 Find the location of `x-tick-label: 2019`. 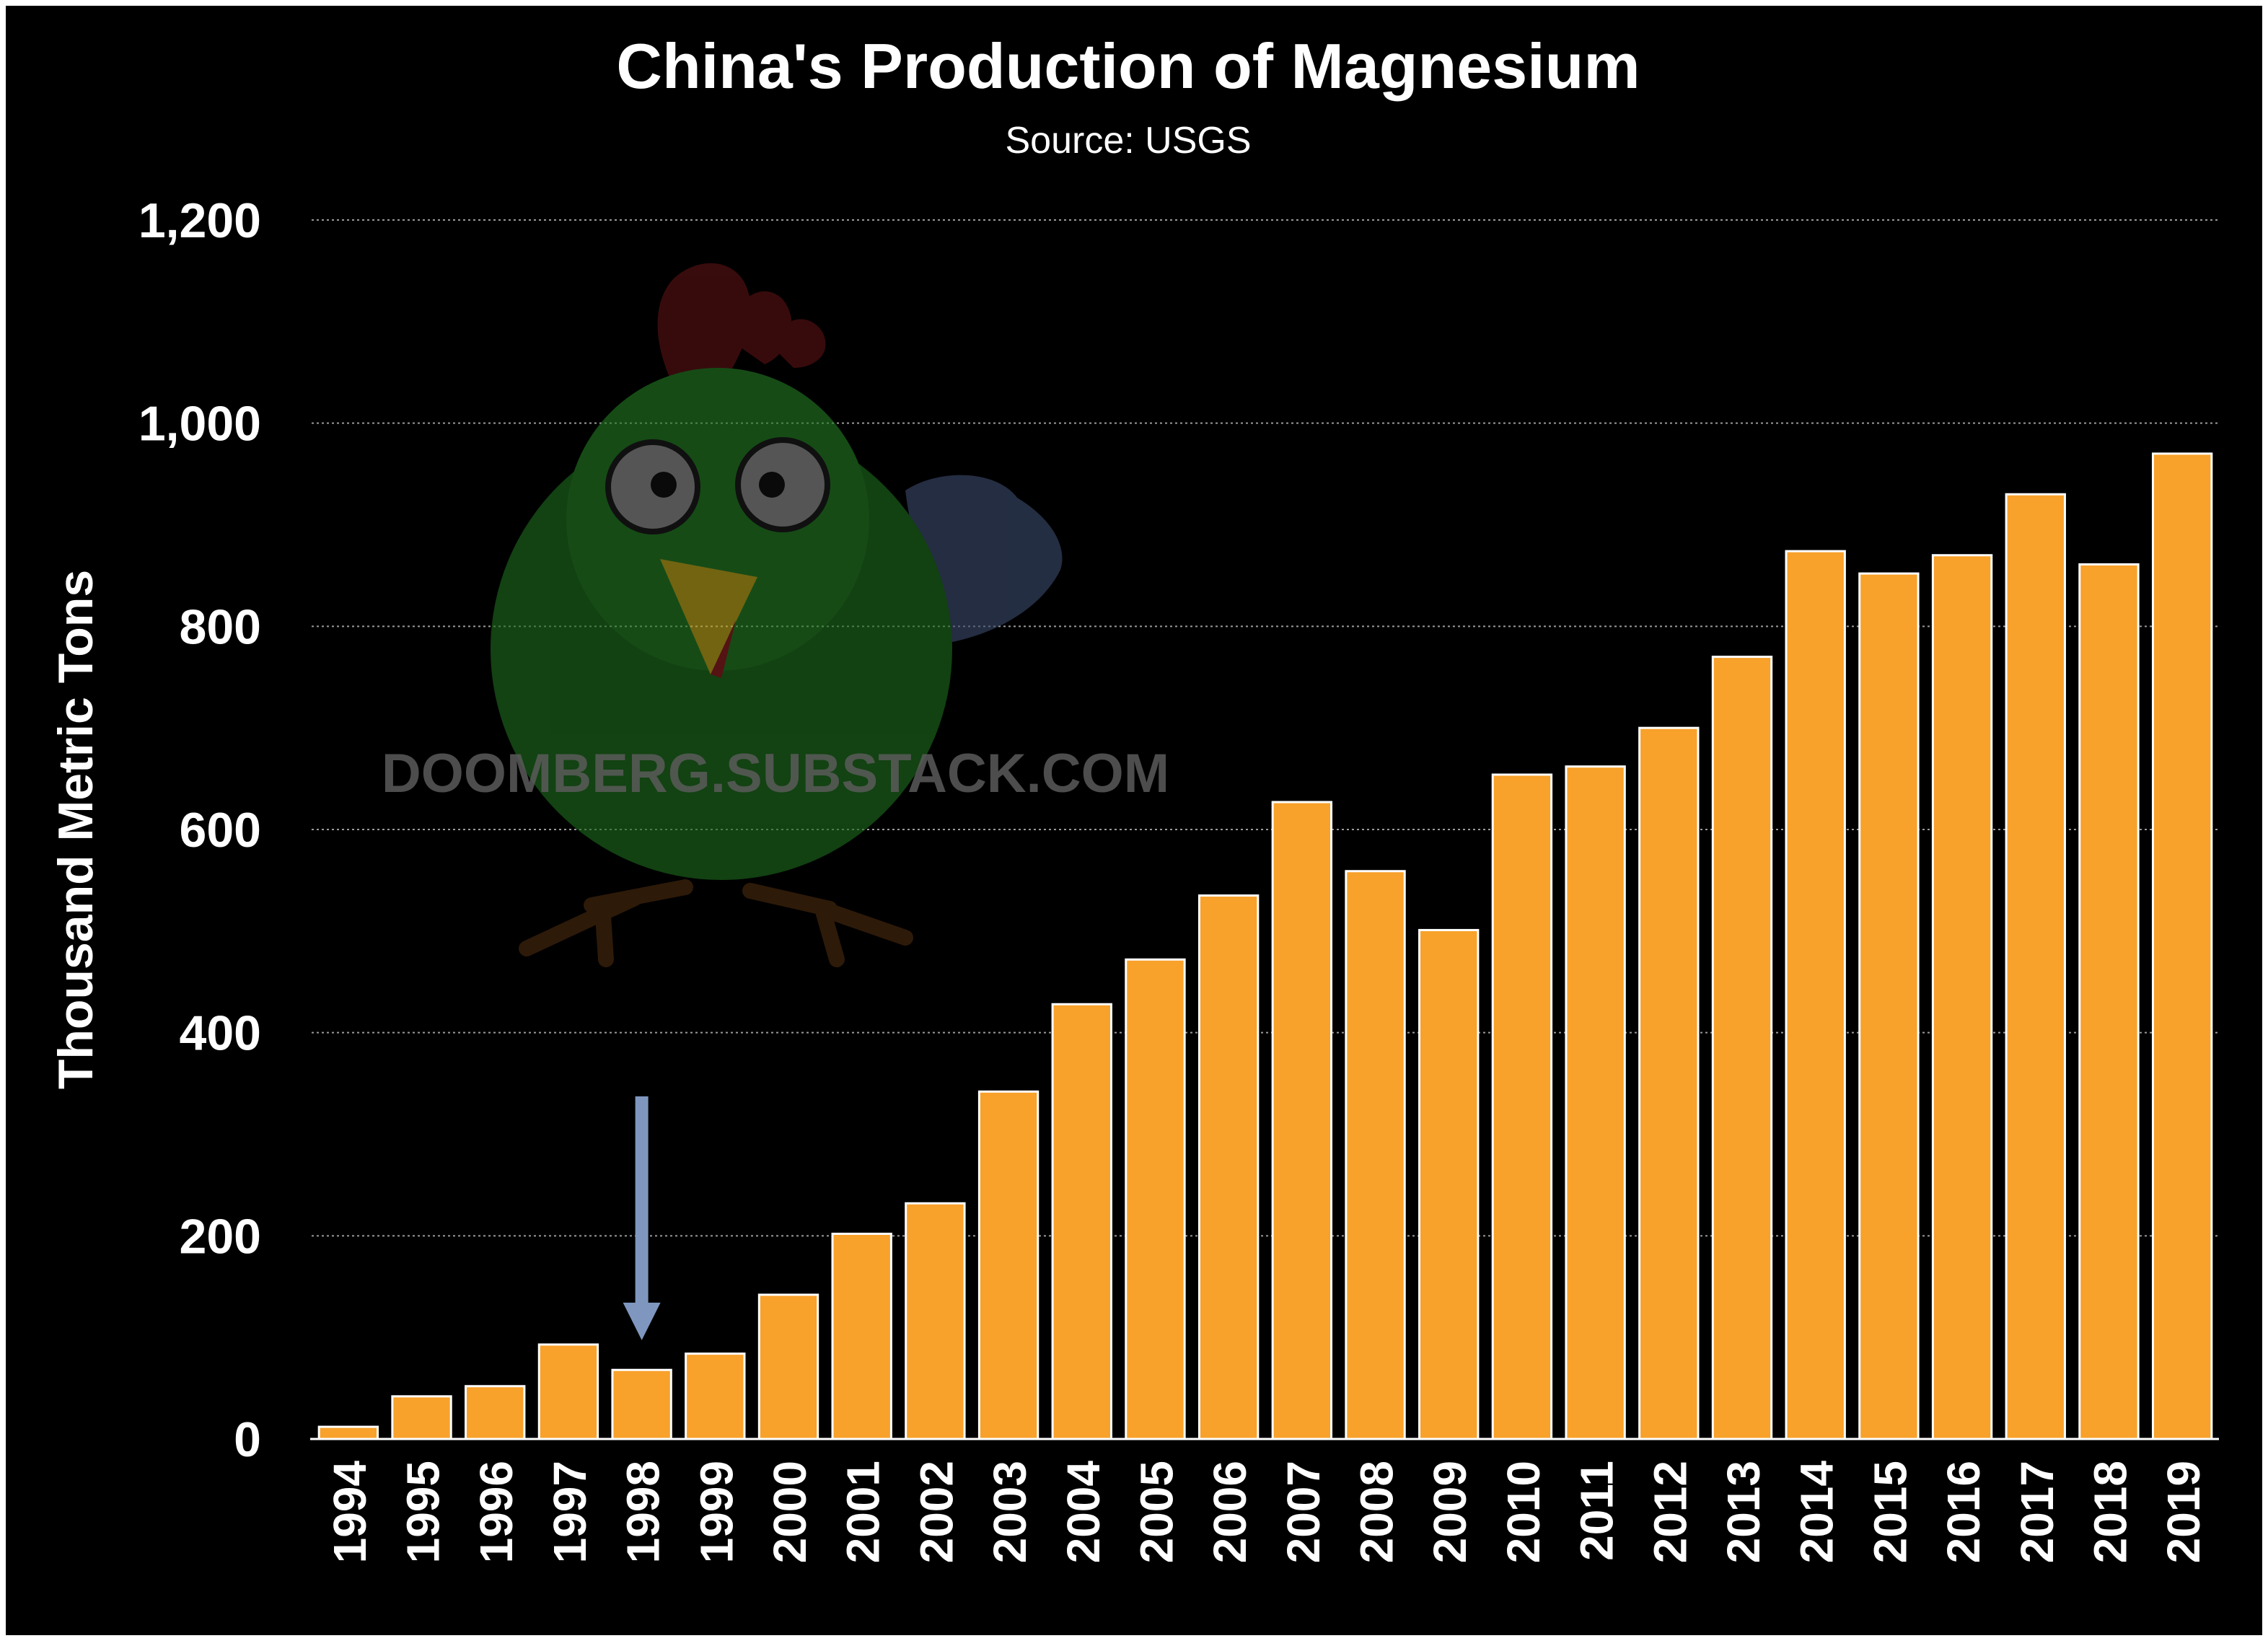

x-tick-label: 2019 is located at coordinates (2184, 1512).